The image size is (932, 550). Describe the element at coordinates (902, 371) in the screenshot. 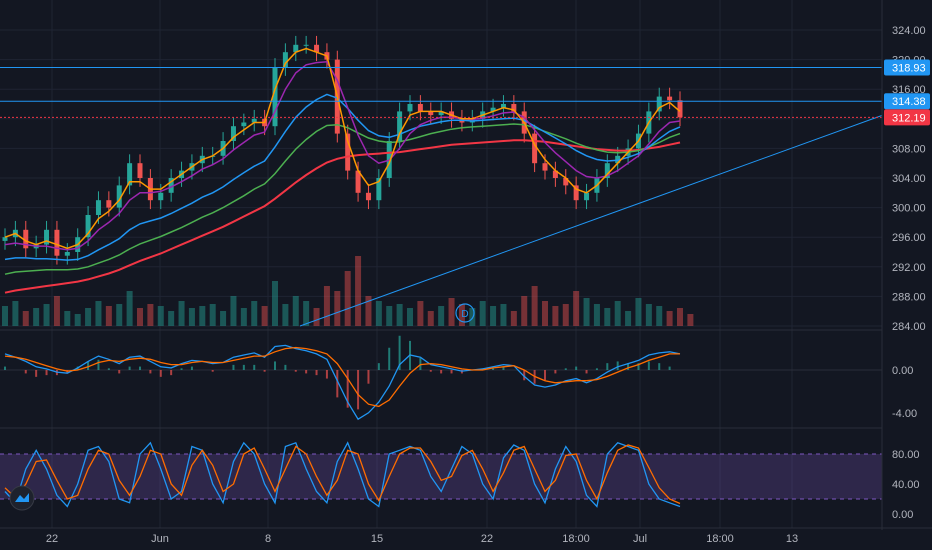

I see `macd-tick-label: 0.00` at that location.